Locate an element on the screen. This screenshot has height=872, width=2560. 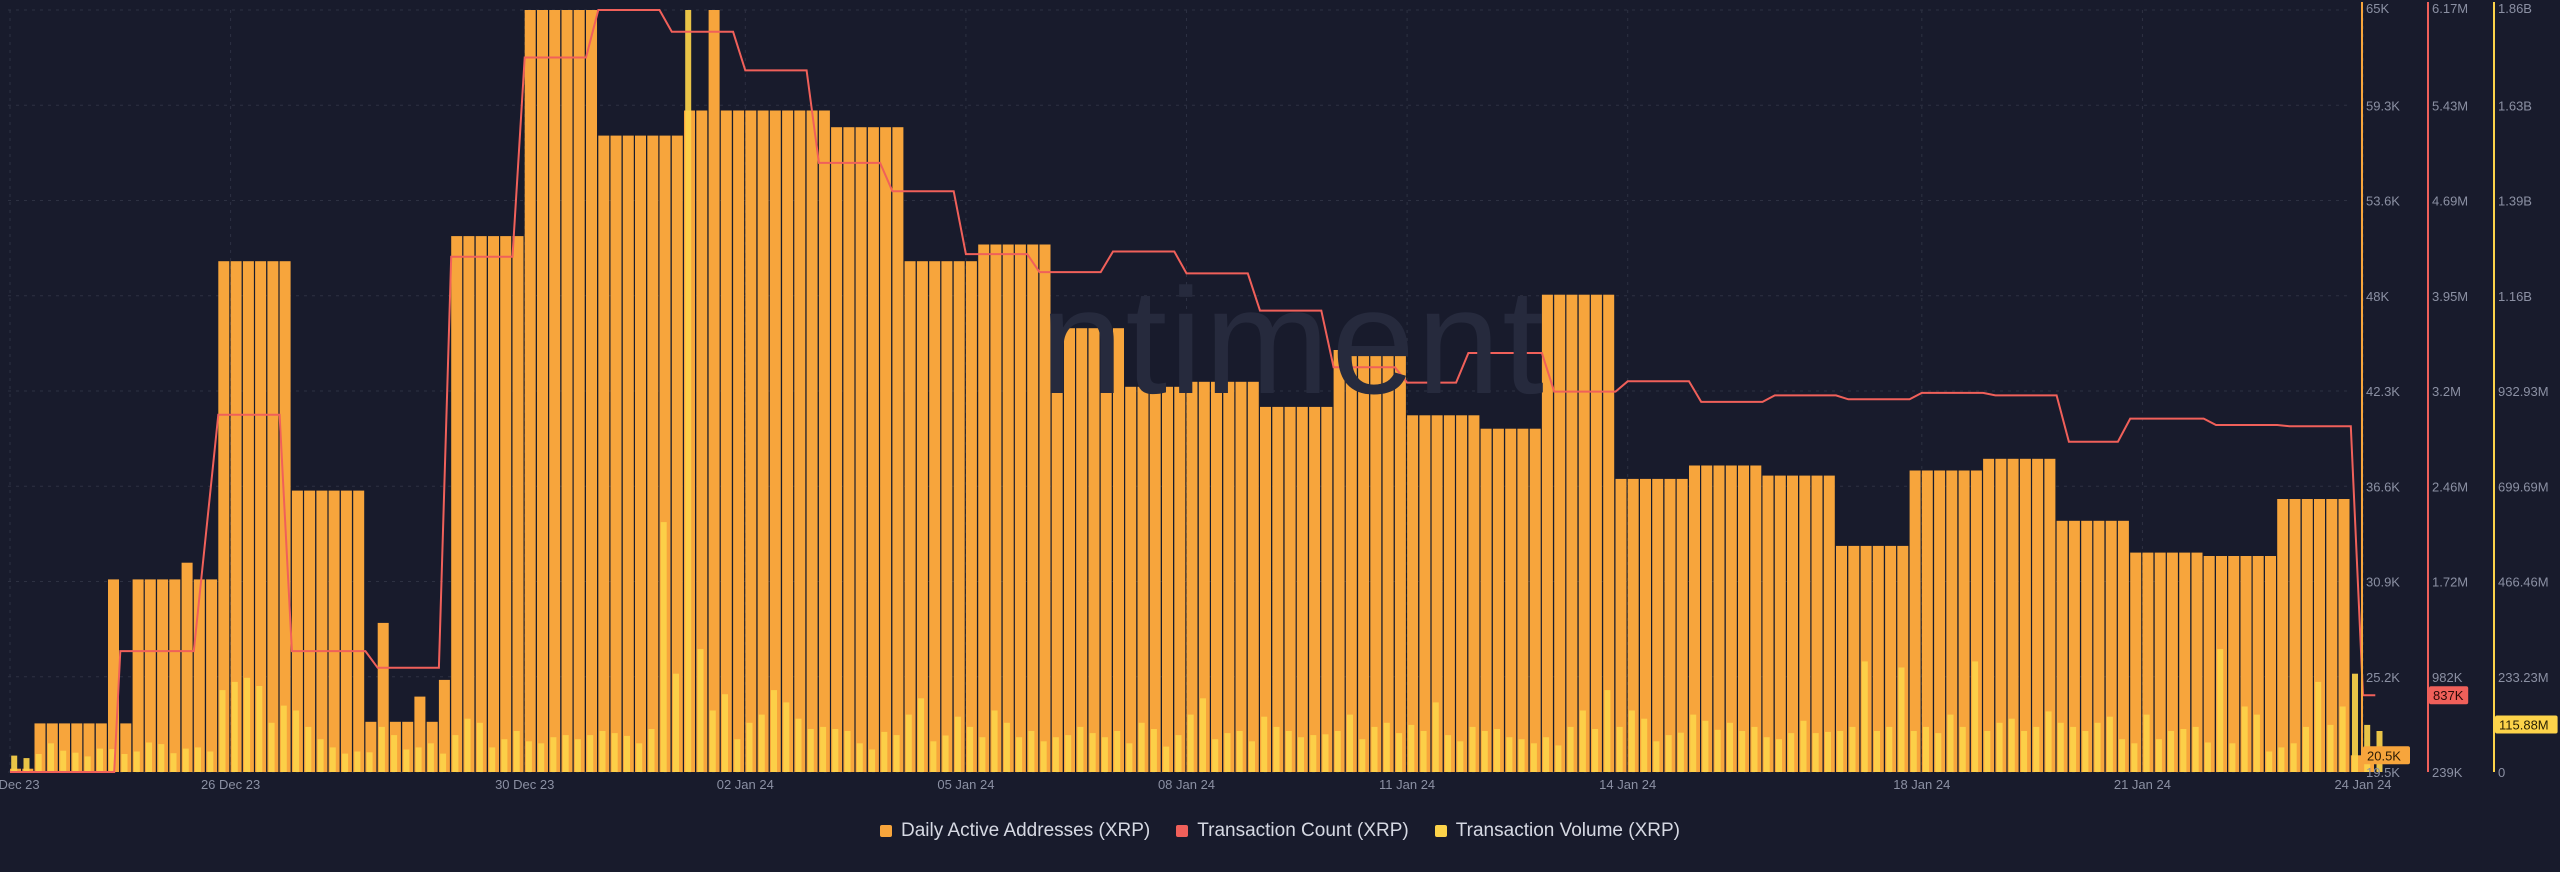
axis-tick-count-1: 982K is located at coordinates (2447, 677).